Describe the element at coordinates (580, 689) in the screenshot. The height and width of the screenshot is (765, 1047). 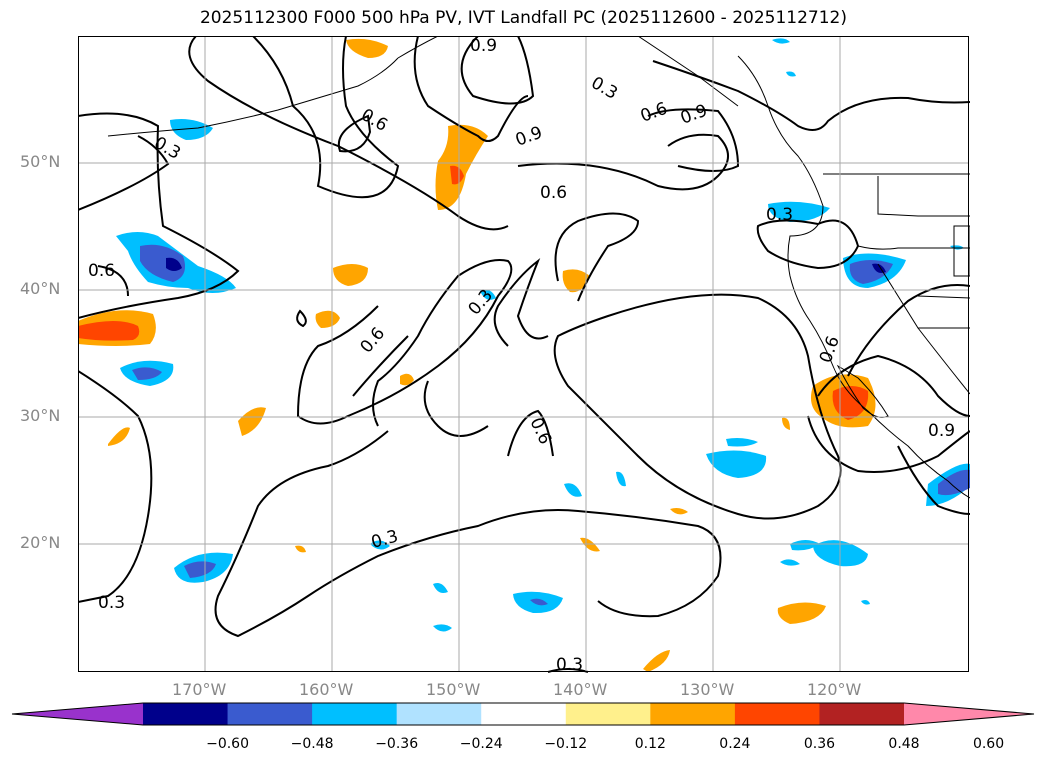
I see `lon-label-140w: 140°W` at that location.